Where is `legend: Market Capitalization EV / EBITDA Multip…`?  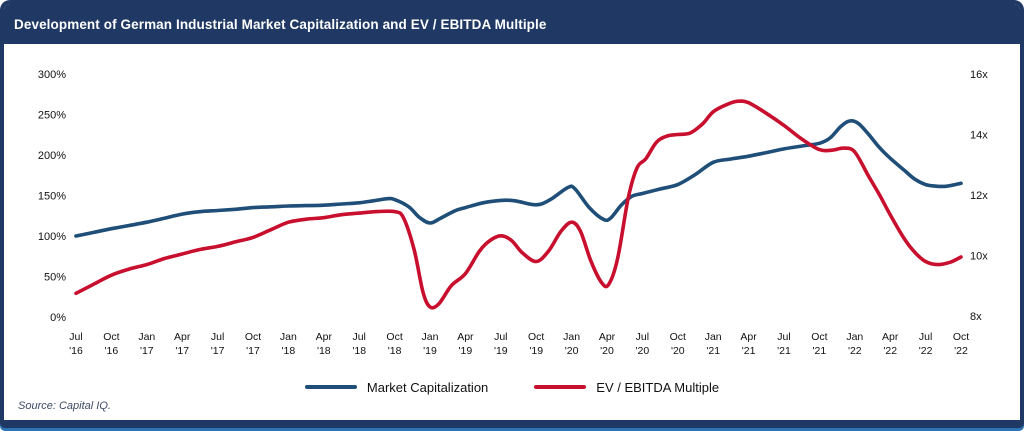
legend: Market Capitalization EV / EBITDA Multip… is located at coordinates (512, 387).